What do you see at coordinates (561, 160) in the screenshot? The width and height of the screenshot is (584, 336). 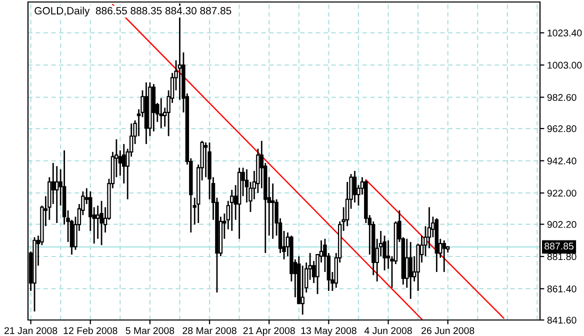 I see `y-tick-label: 942.40` at bounding box center [561, 160].